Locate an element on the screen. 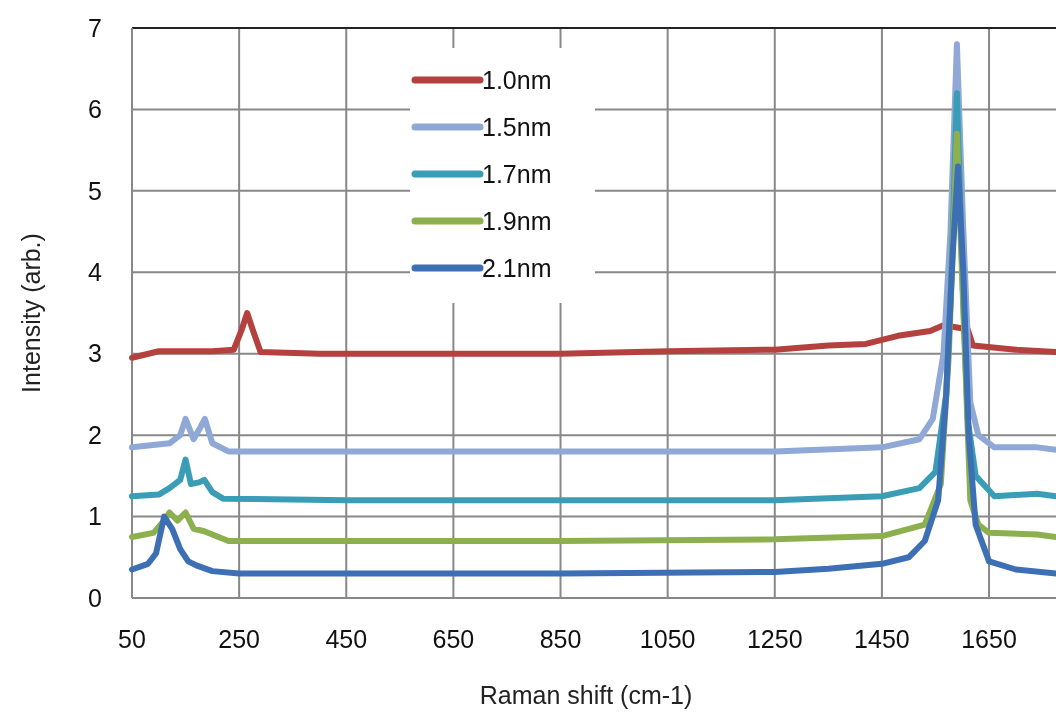 Image resolution: width=1056 pixels, height=714 pixels. y-tick-label: 7 is located at coordinates (95, 27).